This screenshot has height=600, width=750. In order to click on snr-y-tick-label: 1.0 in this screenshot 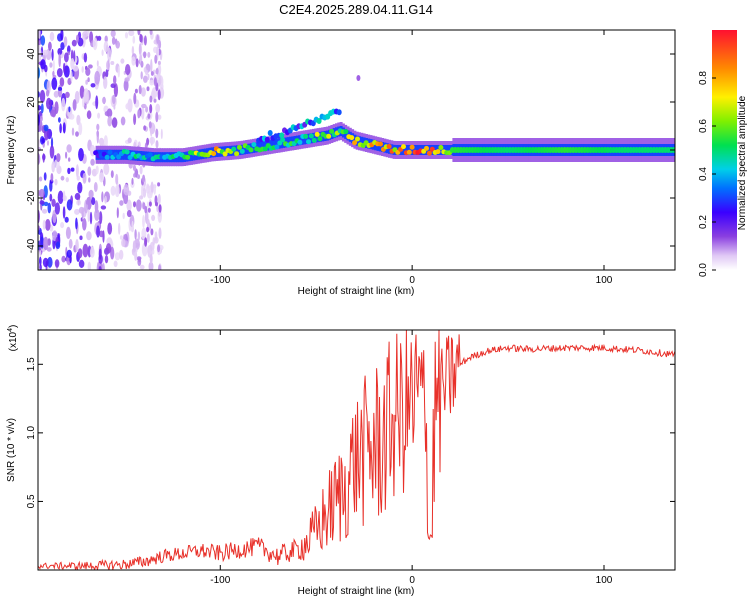, I will do `click(31, 432)`.